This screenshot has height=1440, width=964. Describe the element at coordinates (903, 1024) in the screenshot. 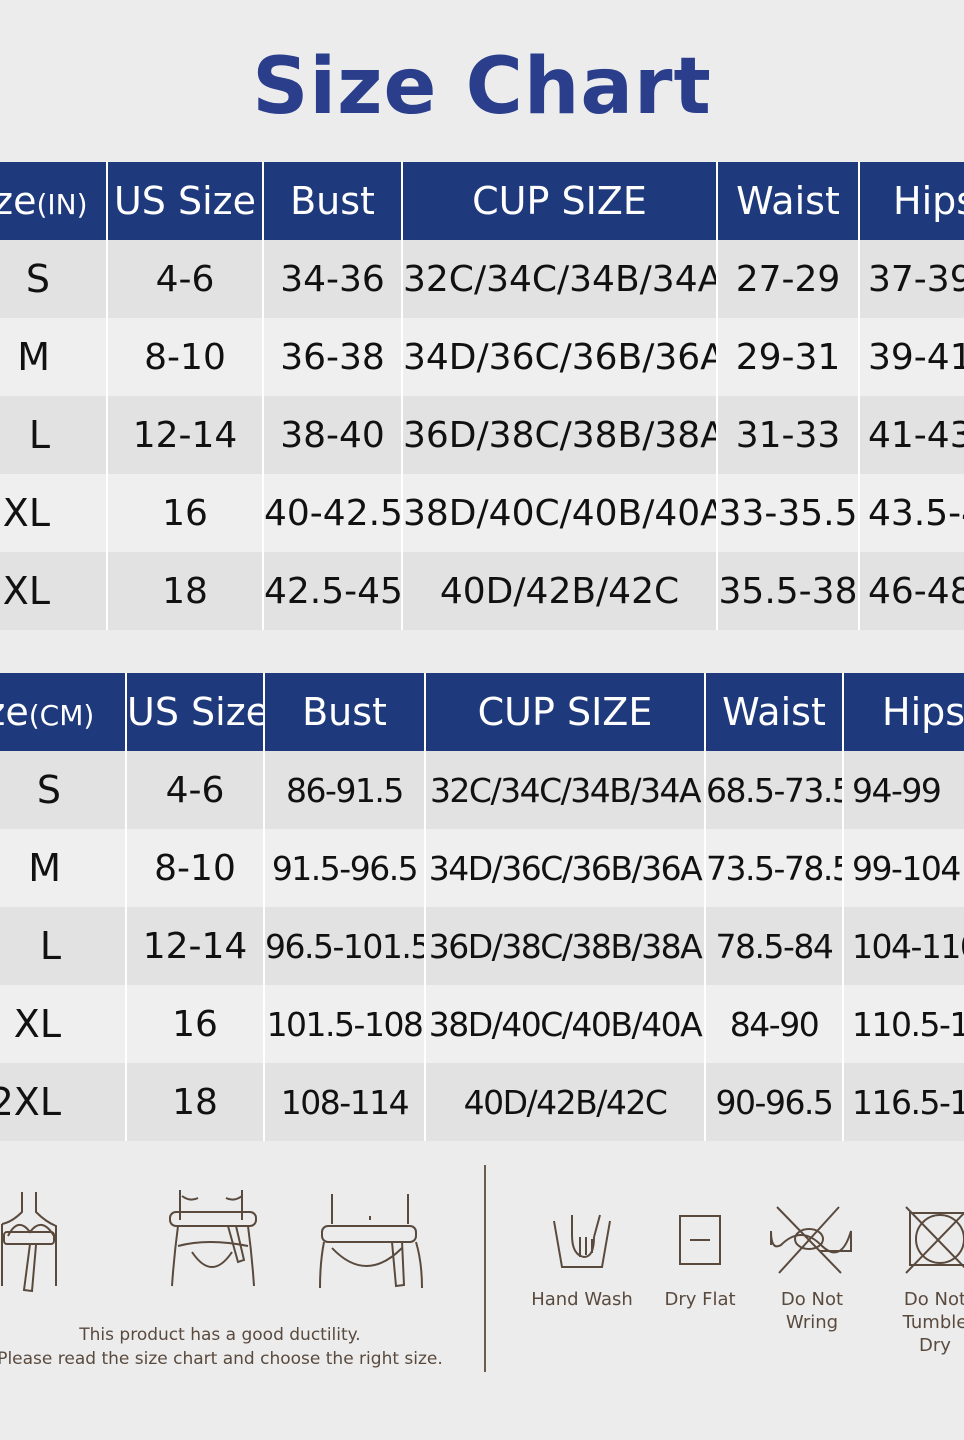

I see `table-cell: 110.5-116.5` at that location.